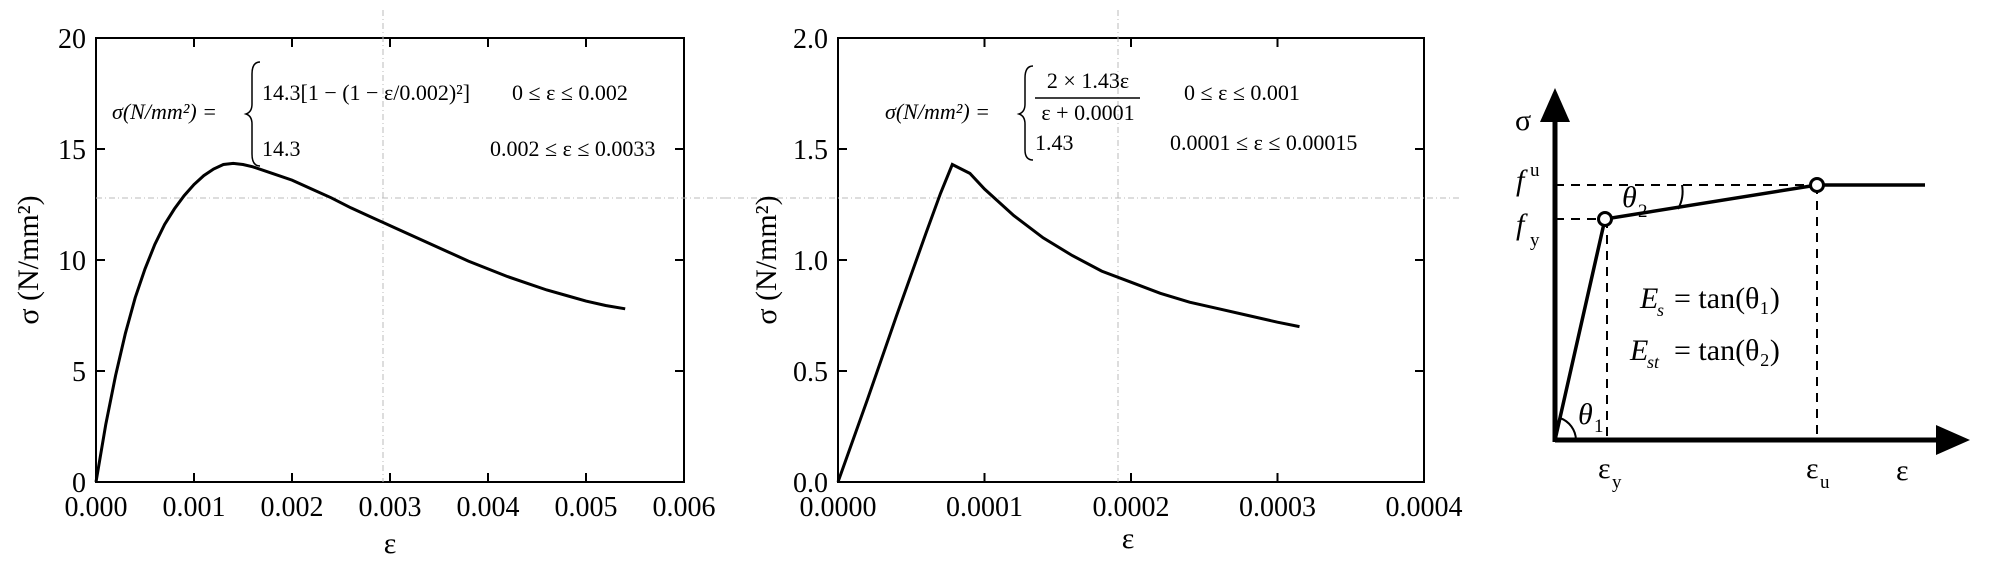  Describe the element at coordinates (1604, 468) in the screenshot. I see `chart-3-ey-label: ε` at that location.